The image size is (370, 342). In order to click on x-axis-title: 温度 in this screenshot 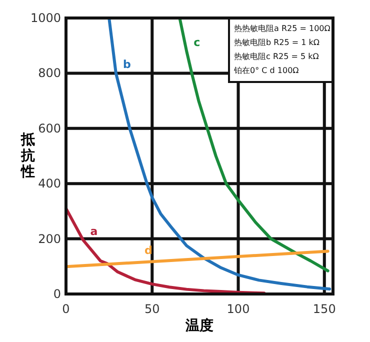, I will do `click(199, 325)`.